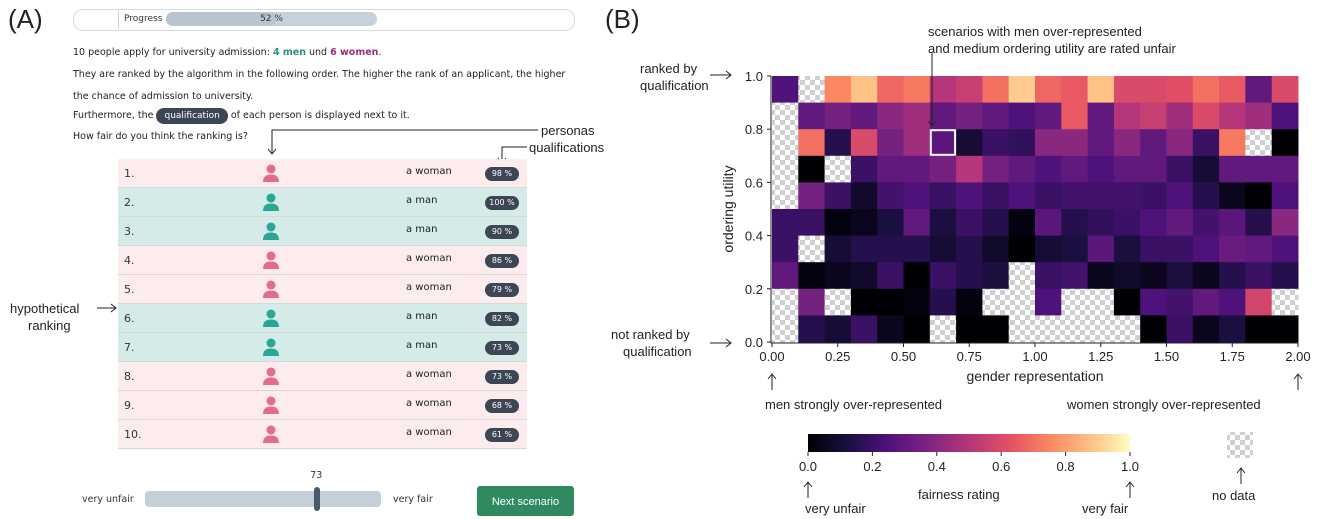 The width and height of the screenshot is (1324, 519). Describe the element at coordinates (322, 289) in the screenshot. I see `ranking-row: 5. a woman 79 %` at that location.